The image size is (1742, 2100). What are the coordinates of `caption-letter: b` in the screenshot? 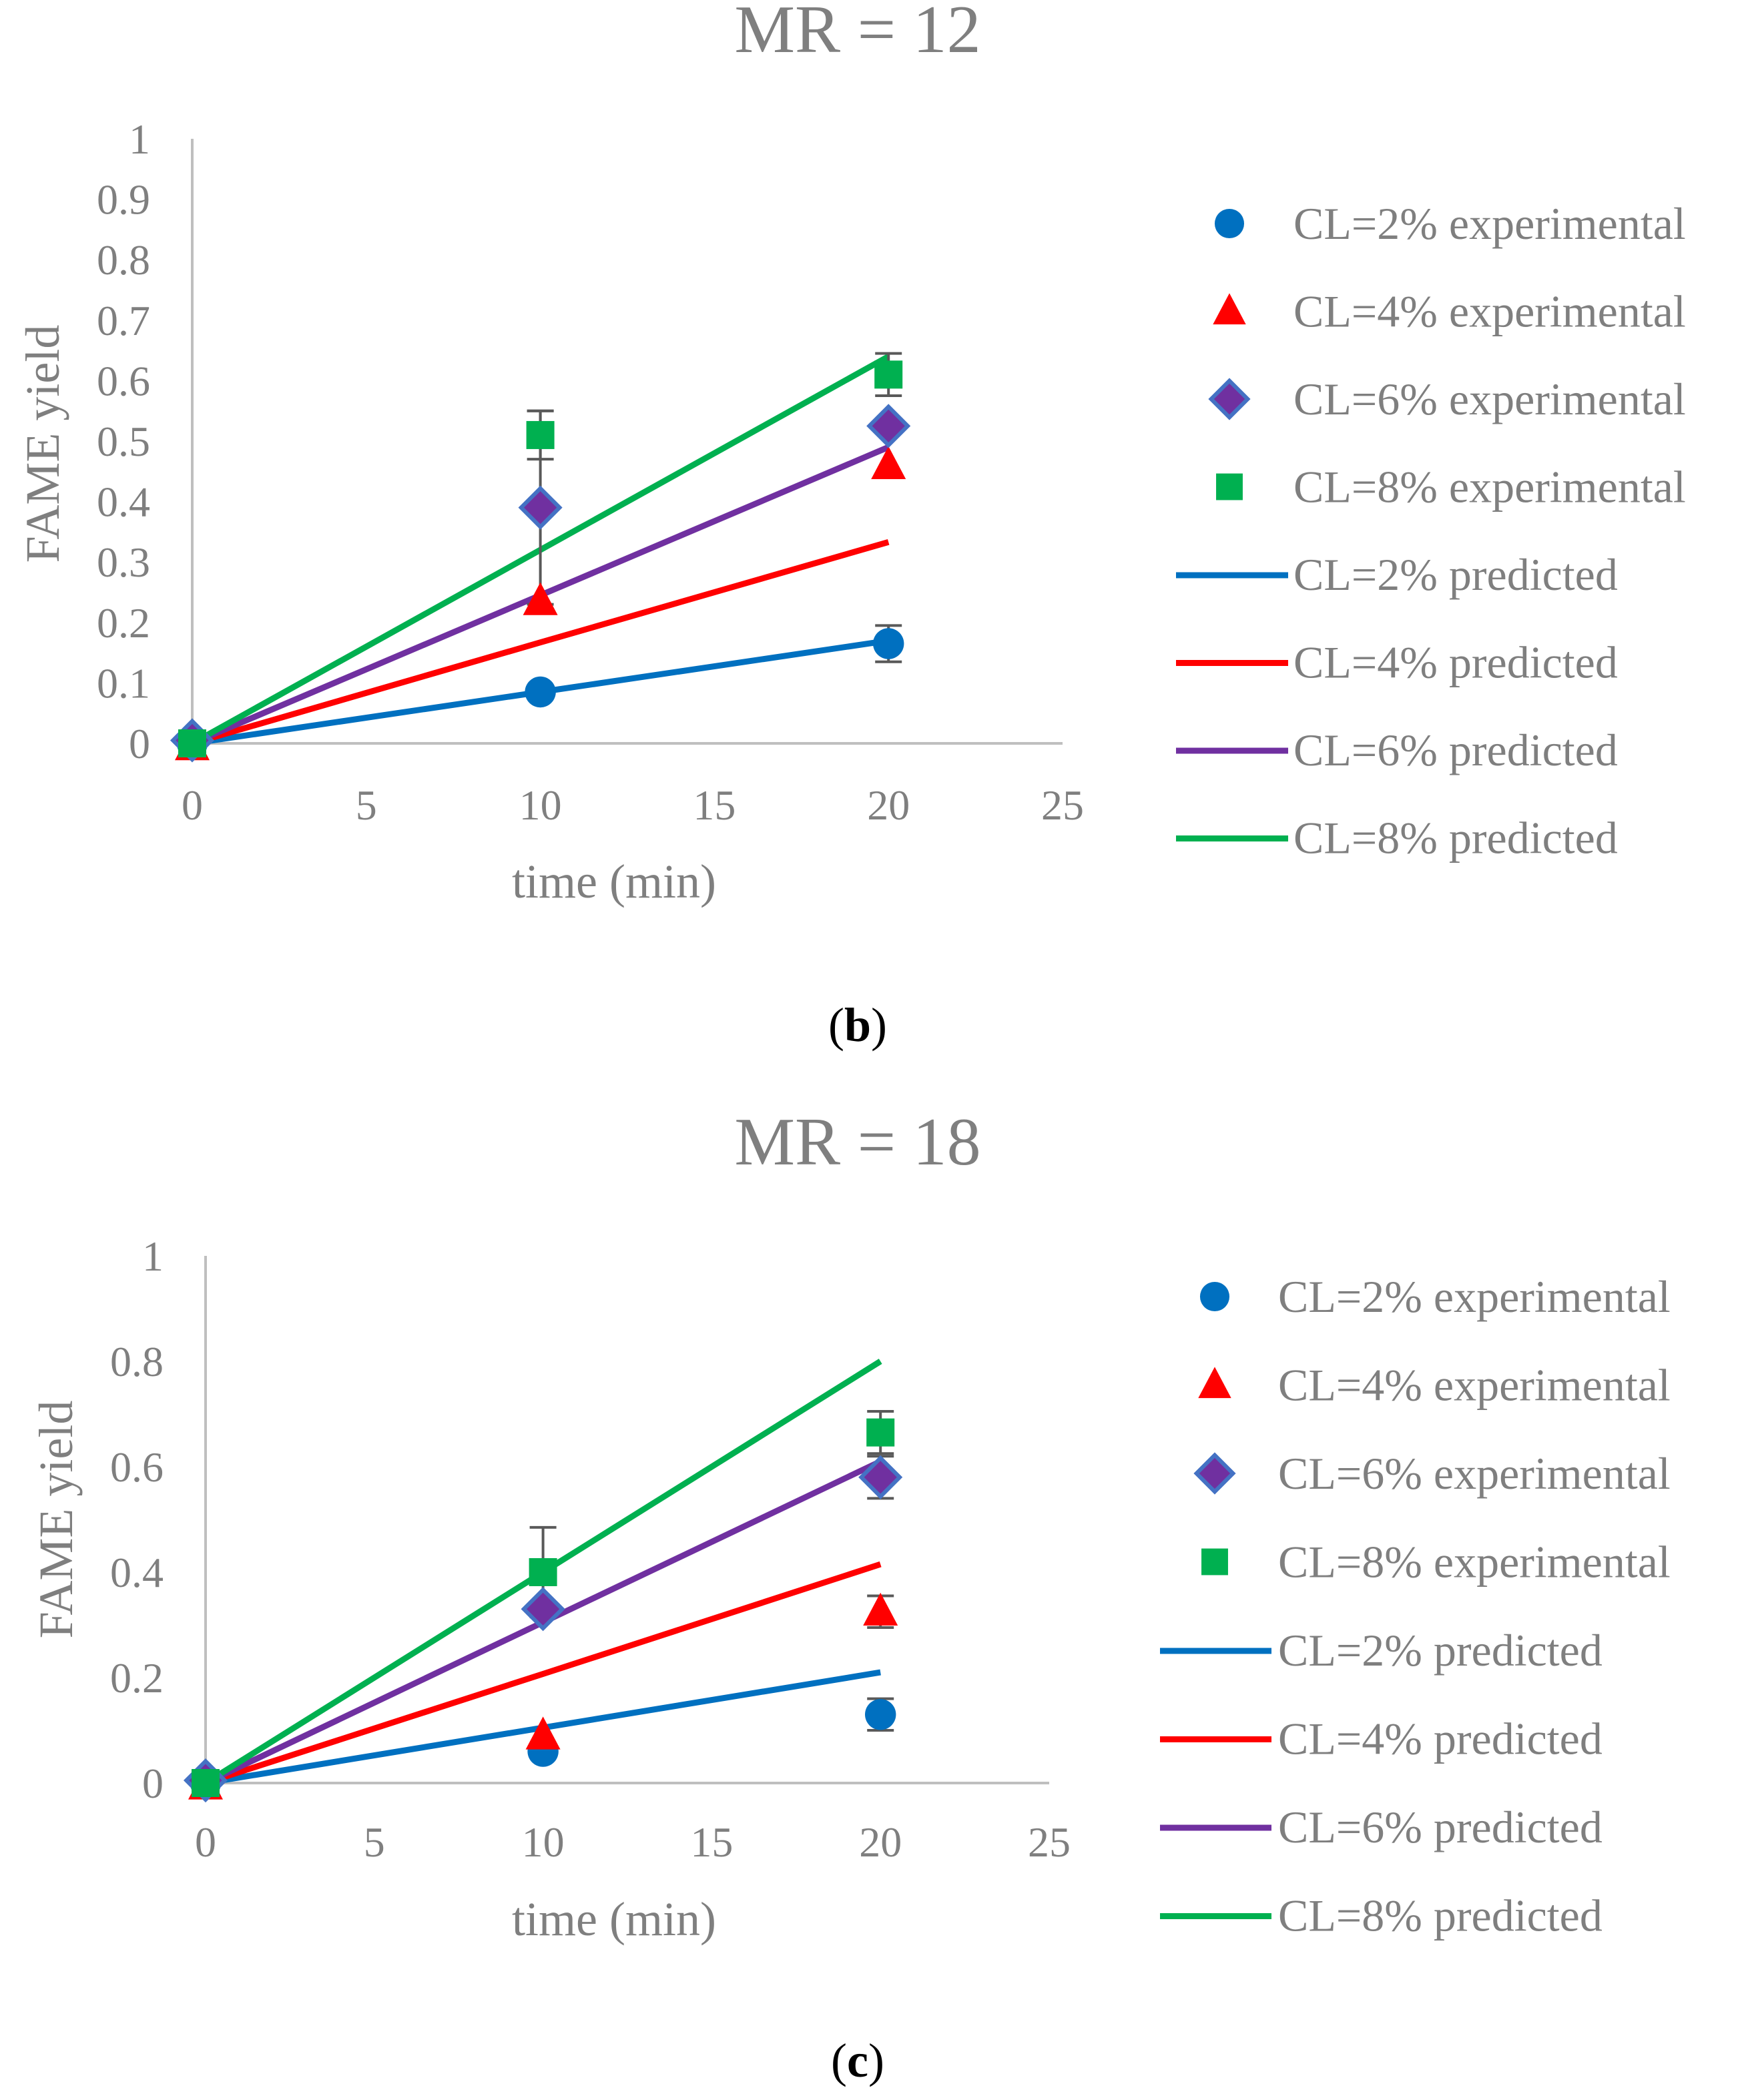 It's located at (858, 1025).